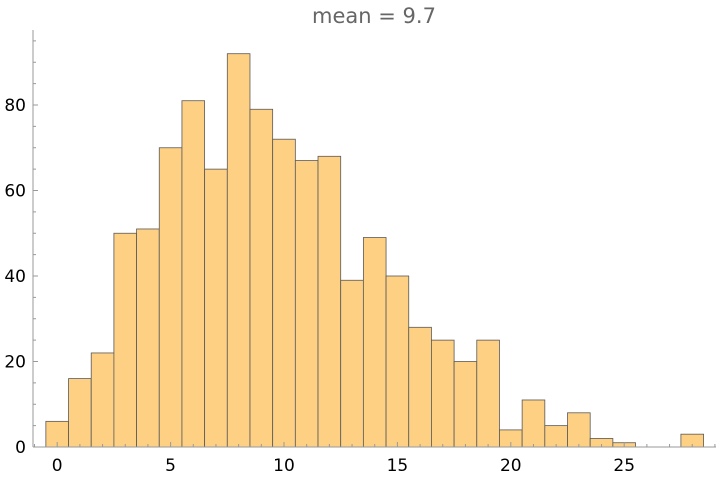 This screenshot has height=478, width=720. I want to click on chart-title: mean = 9.7, so click(374, 16).